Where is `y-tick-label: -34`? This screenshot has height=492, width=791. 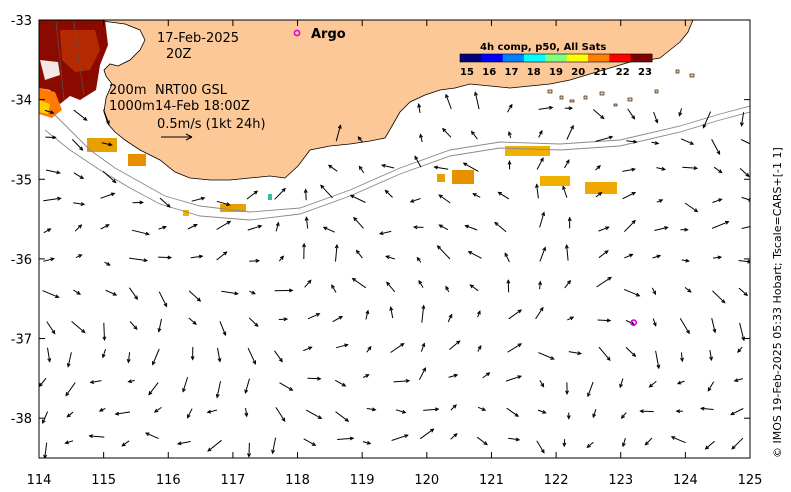 y-tick-label: -34 is located at coordinates (21, 101).